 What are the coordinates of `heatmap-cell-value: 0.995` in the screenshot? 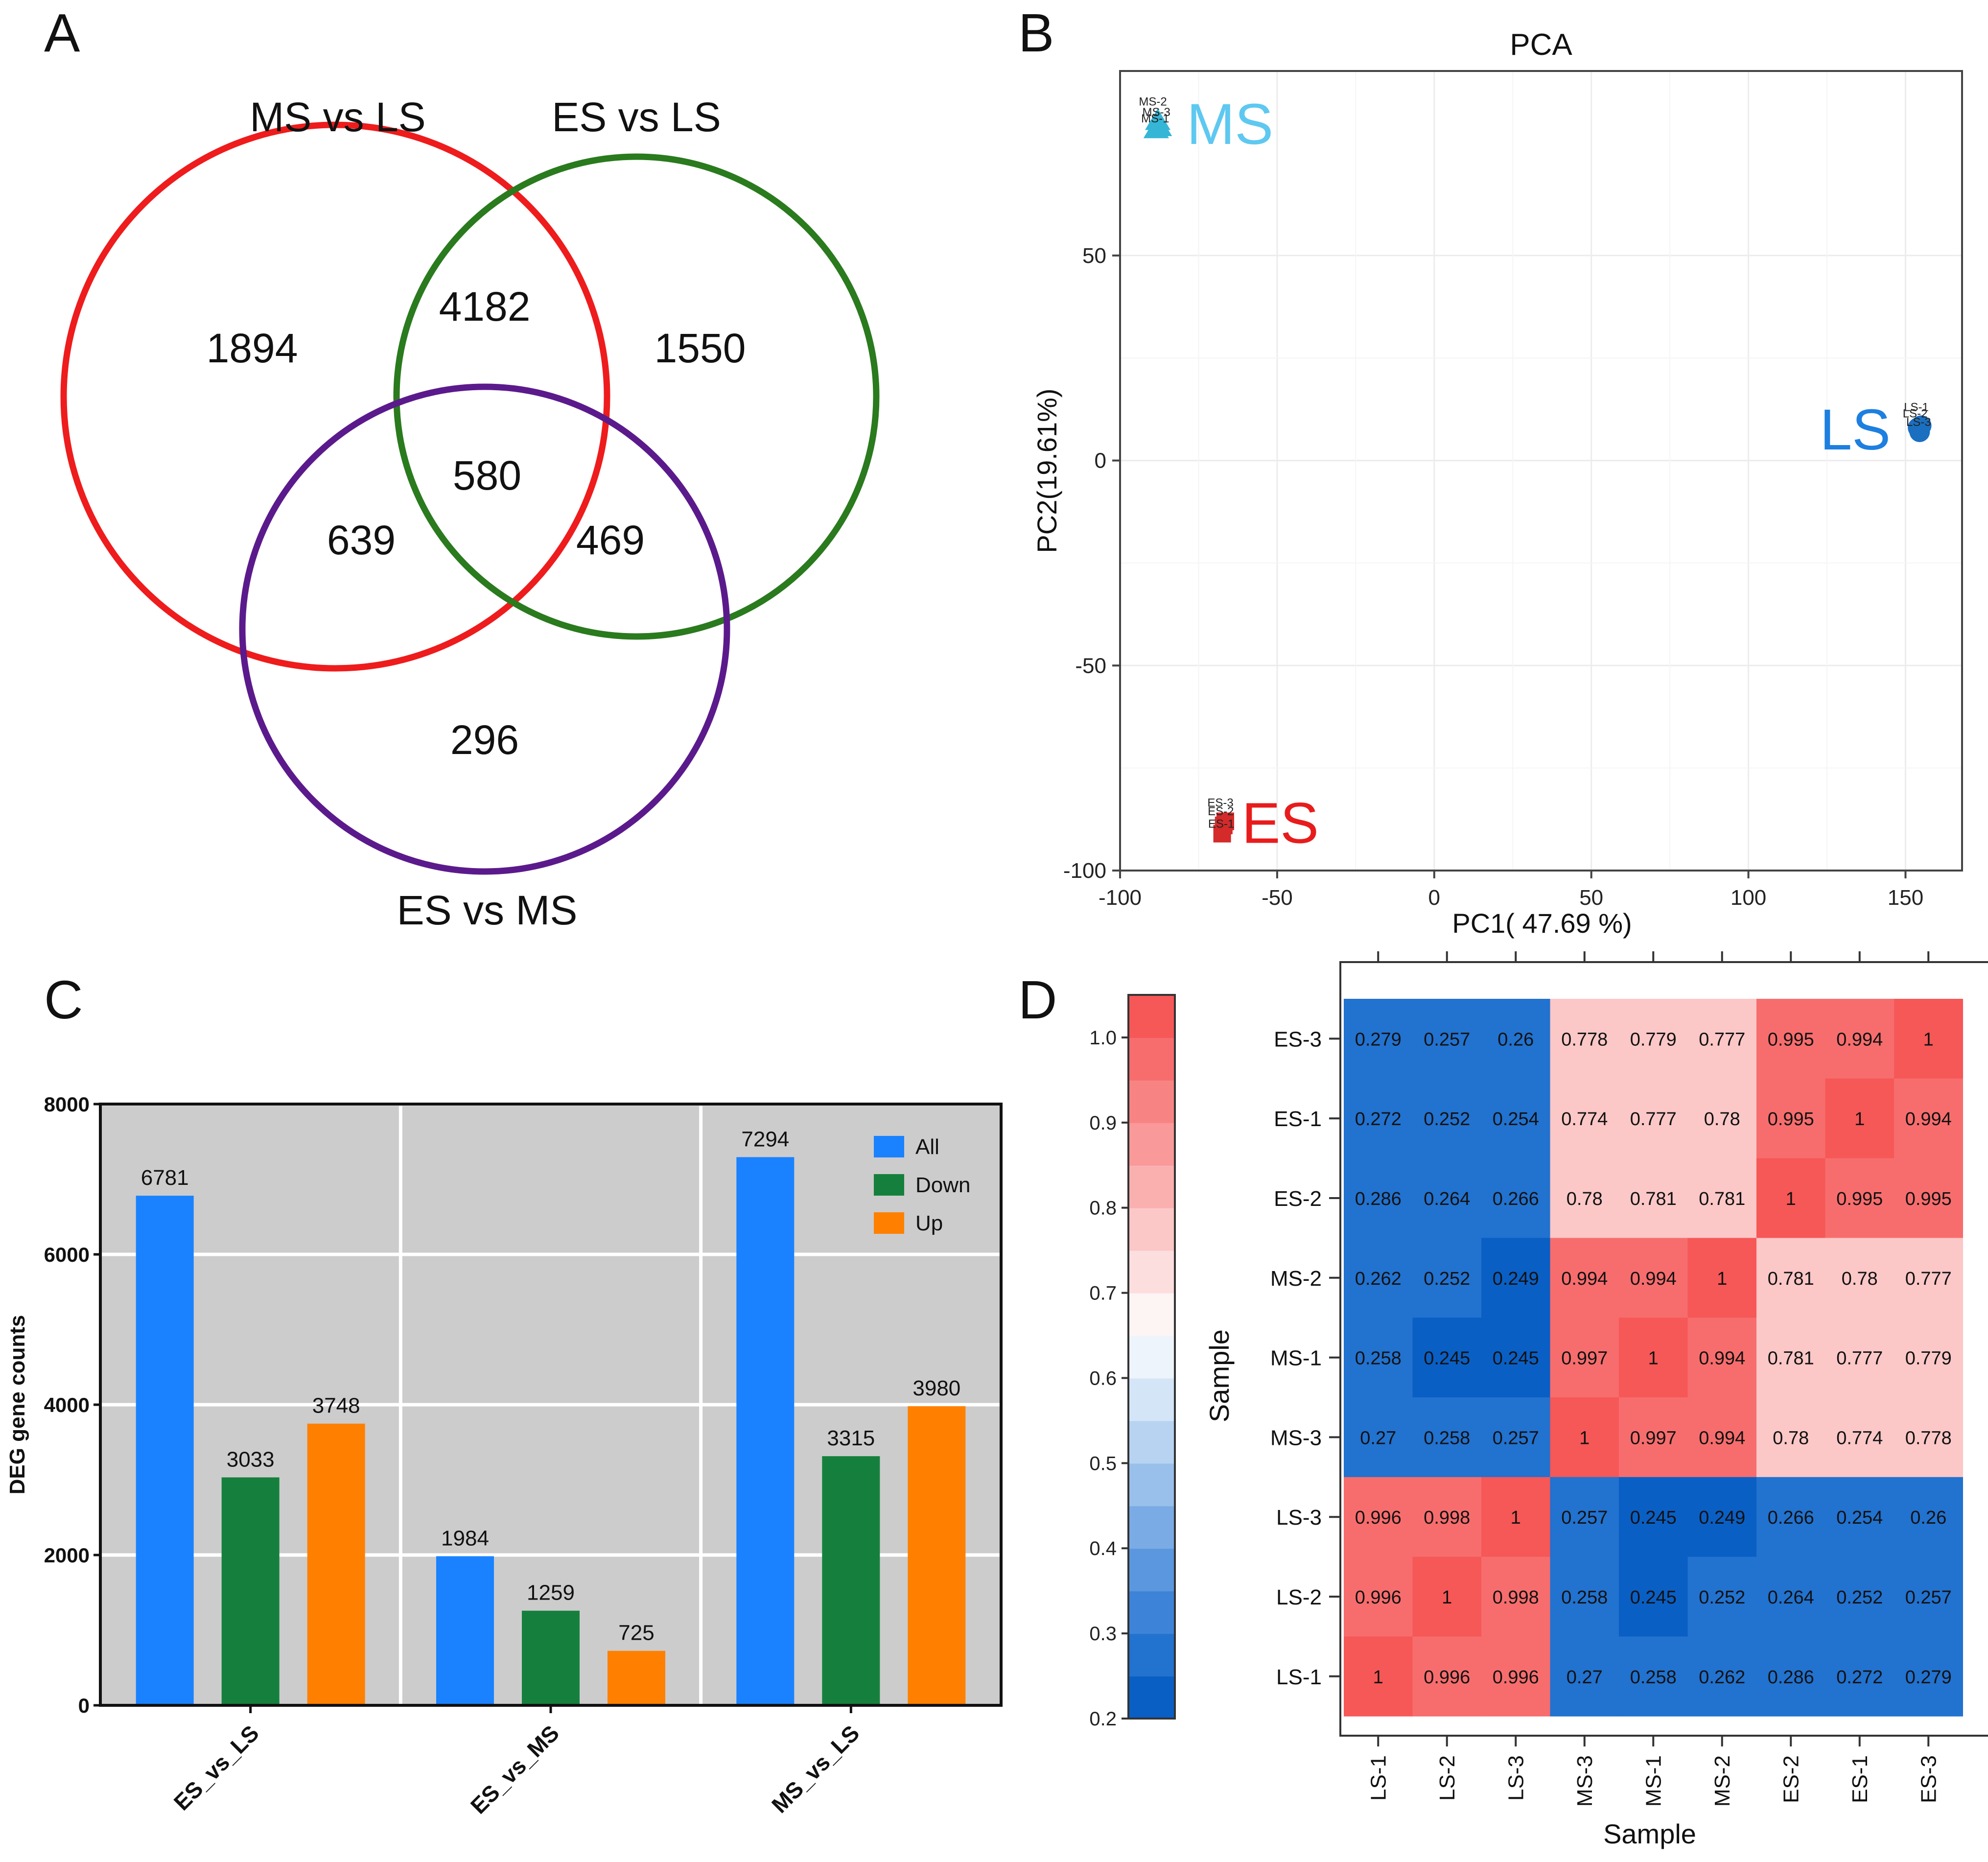 It's located at (1860, 1199).